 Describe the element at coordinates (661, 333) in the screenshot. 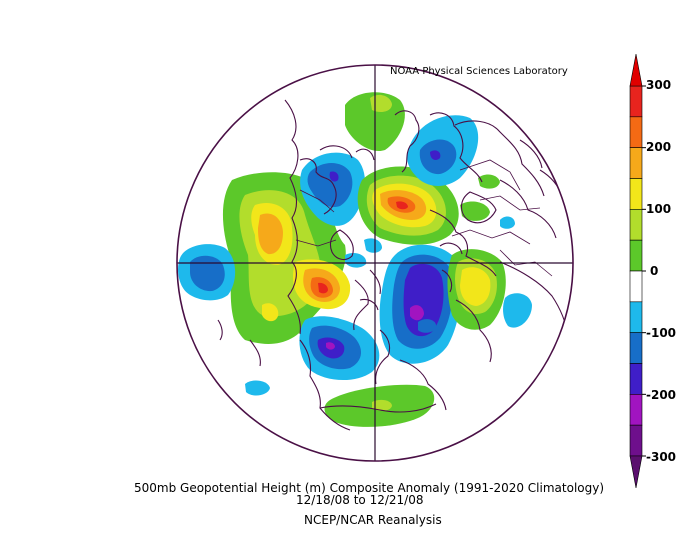

I see `colorbar-tick-label: -100` at that location.